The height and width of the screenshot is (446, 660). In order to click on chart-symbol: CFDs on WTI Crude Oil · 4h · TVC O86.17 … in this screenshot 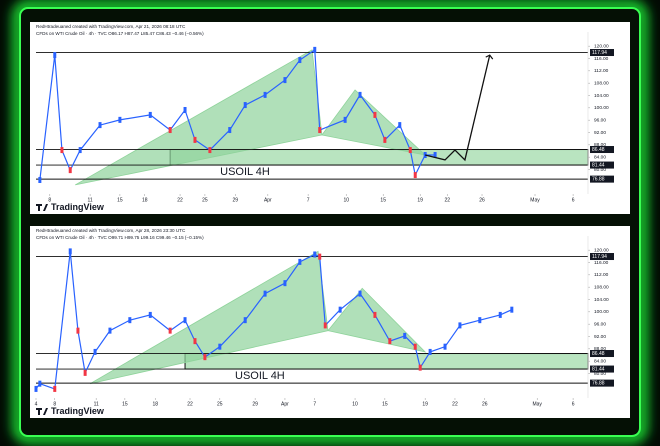, I will do `click(120, 33)`.